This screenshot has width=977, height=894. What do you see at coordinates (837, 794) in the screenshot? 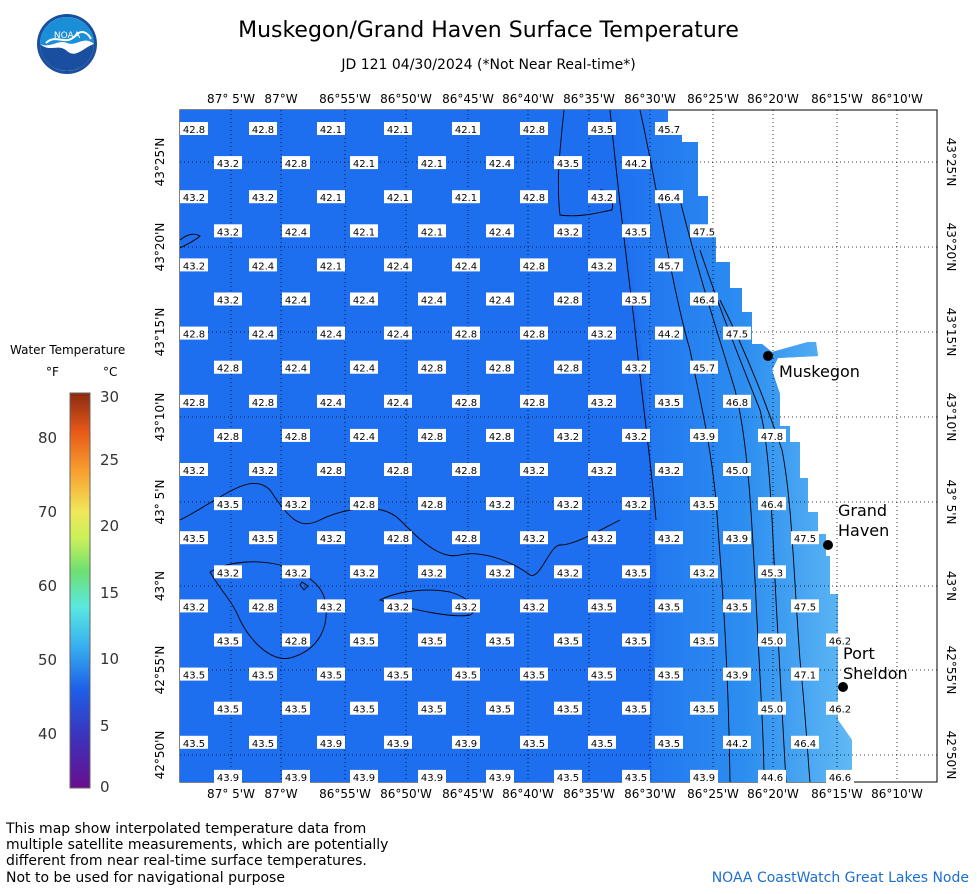
I see `longitude-label-bottom: 86°15'W` at bounding box center [837, 794].